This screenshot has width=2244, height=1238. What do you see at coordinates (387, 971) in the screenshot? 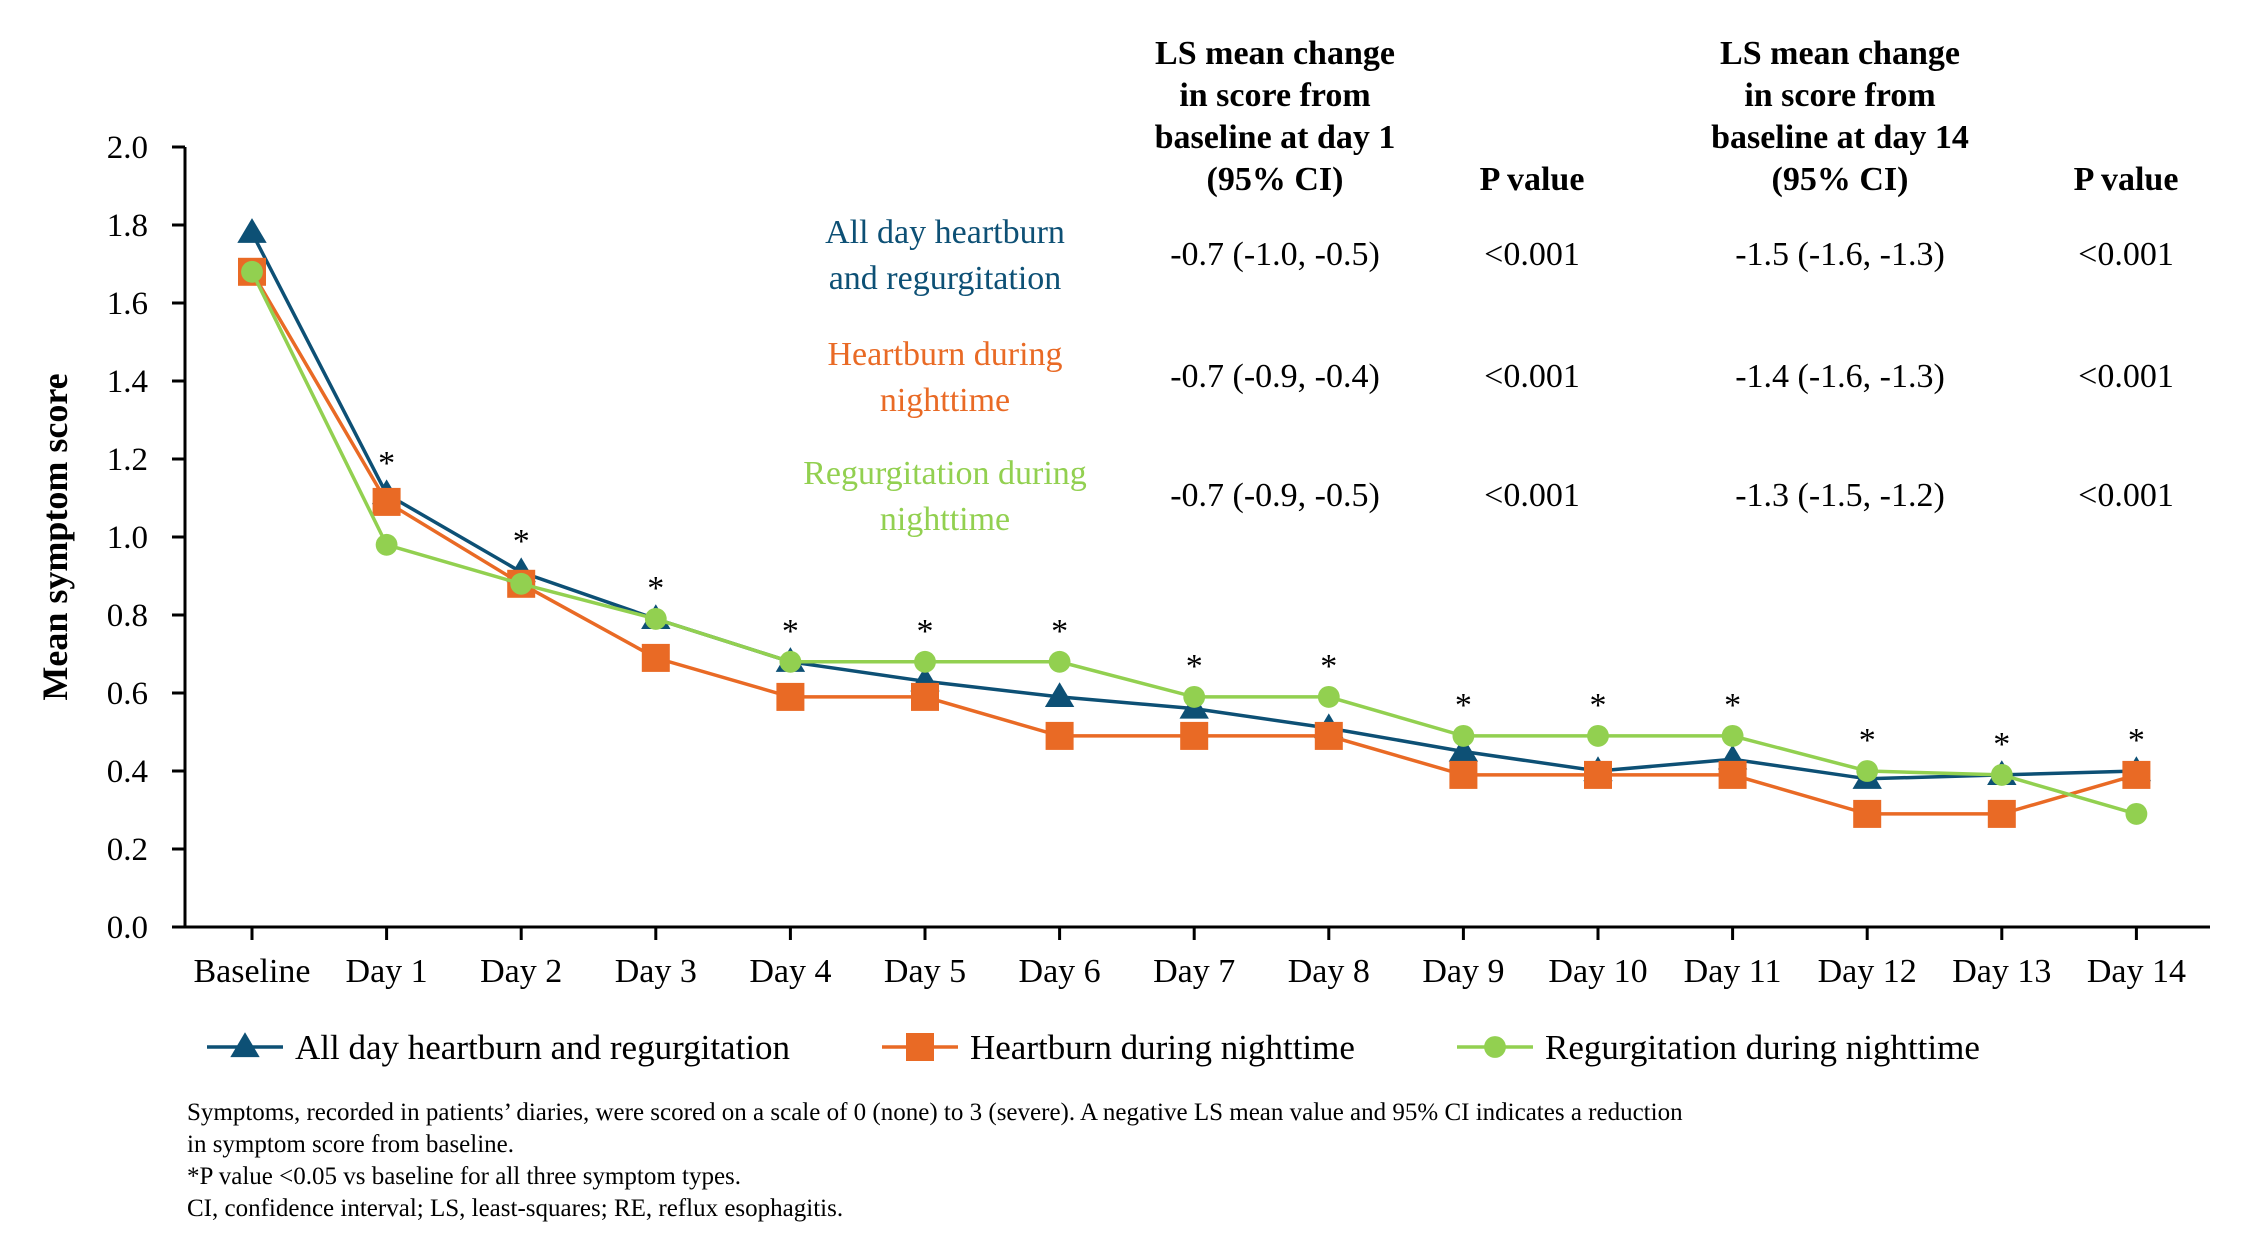
I see `x-tick-label: Day 1` at bounding box center [387, 971].